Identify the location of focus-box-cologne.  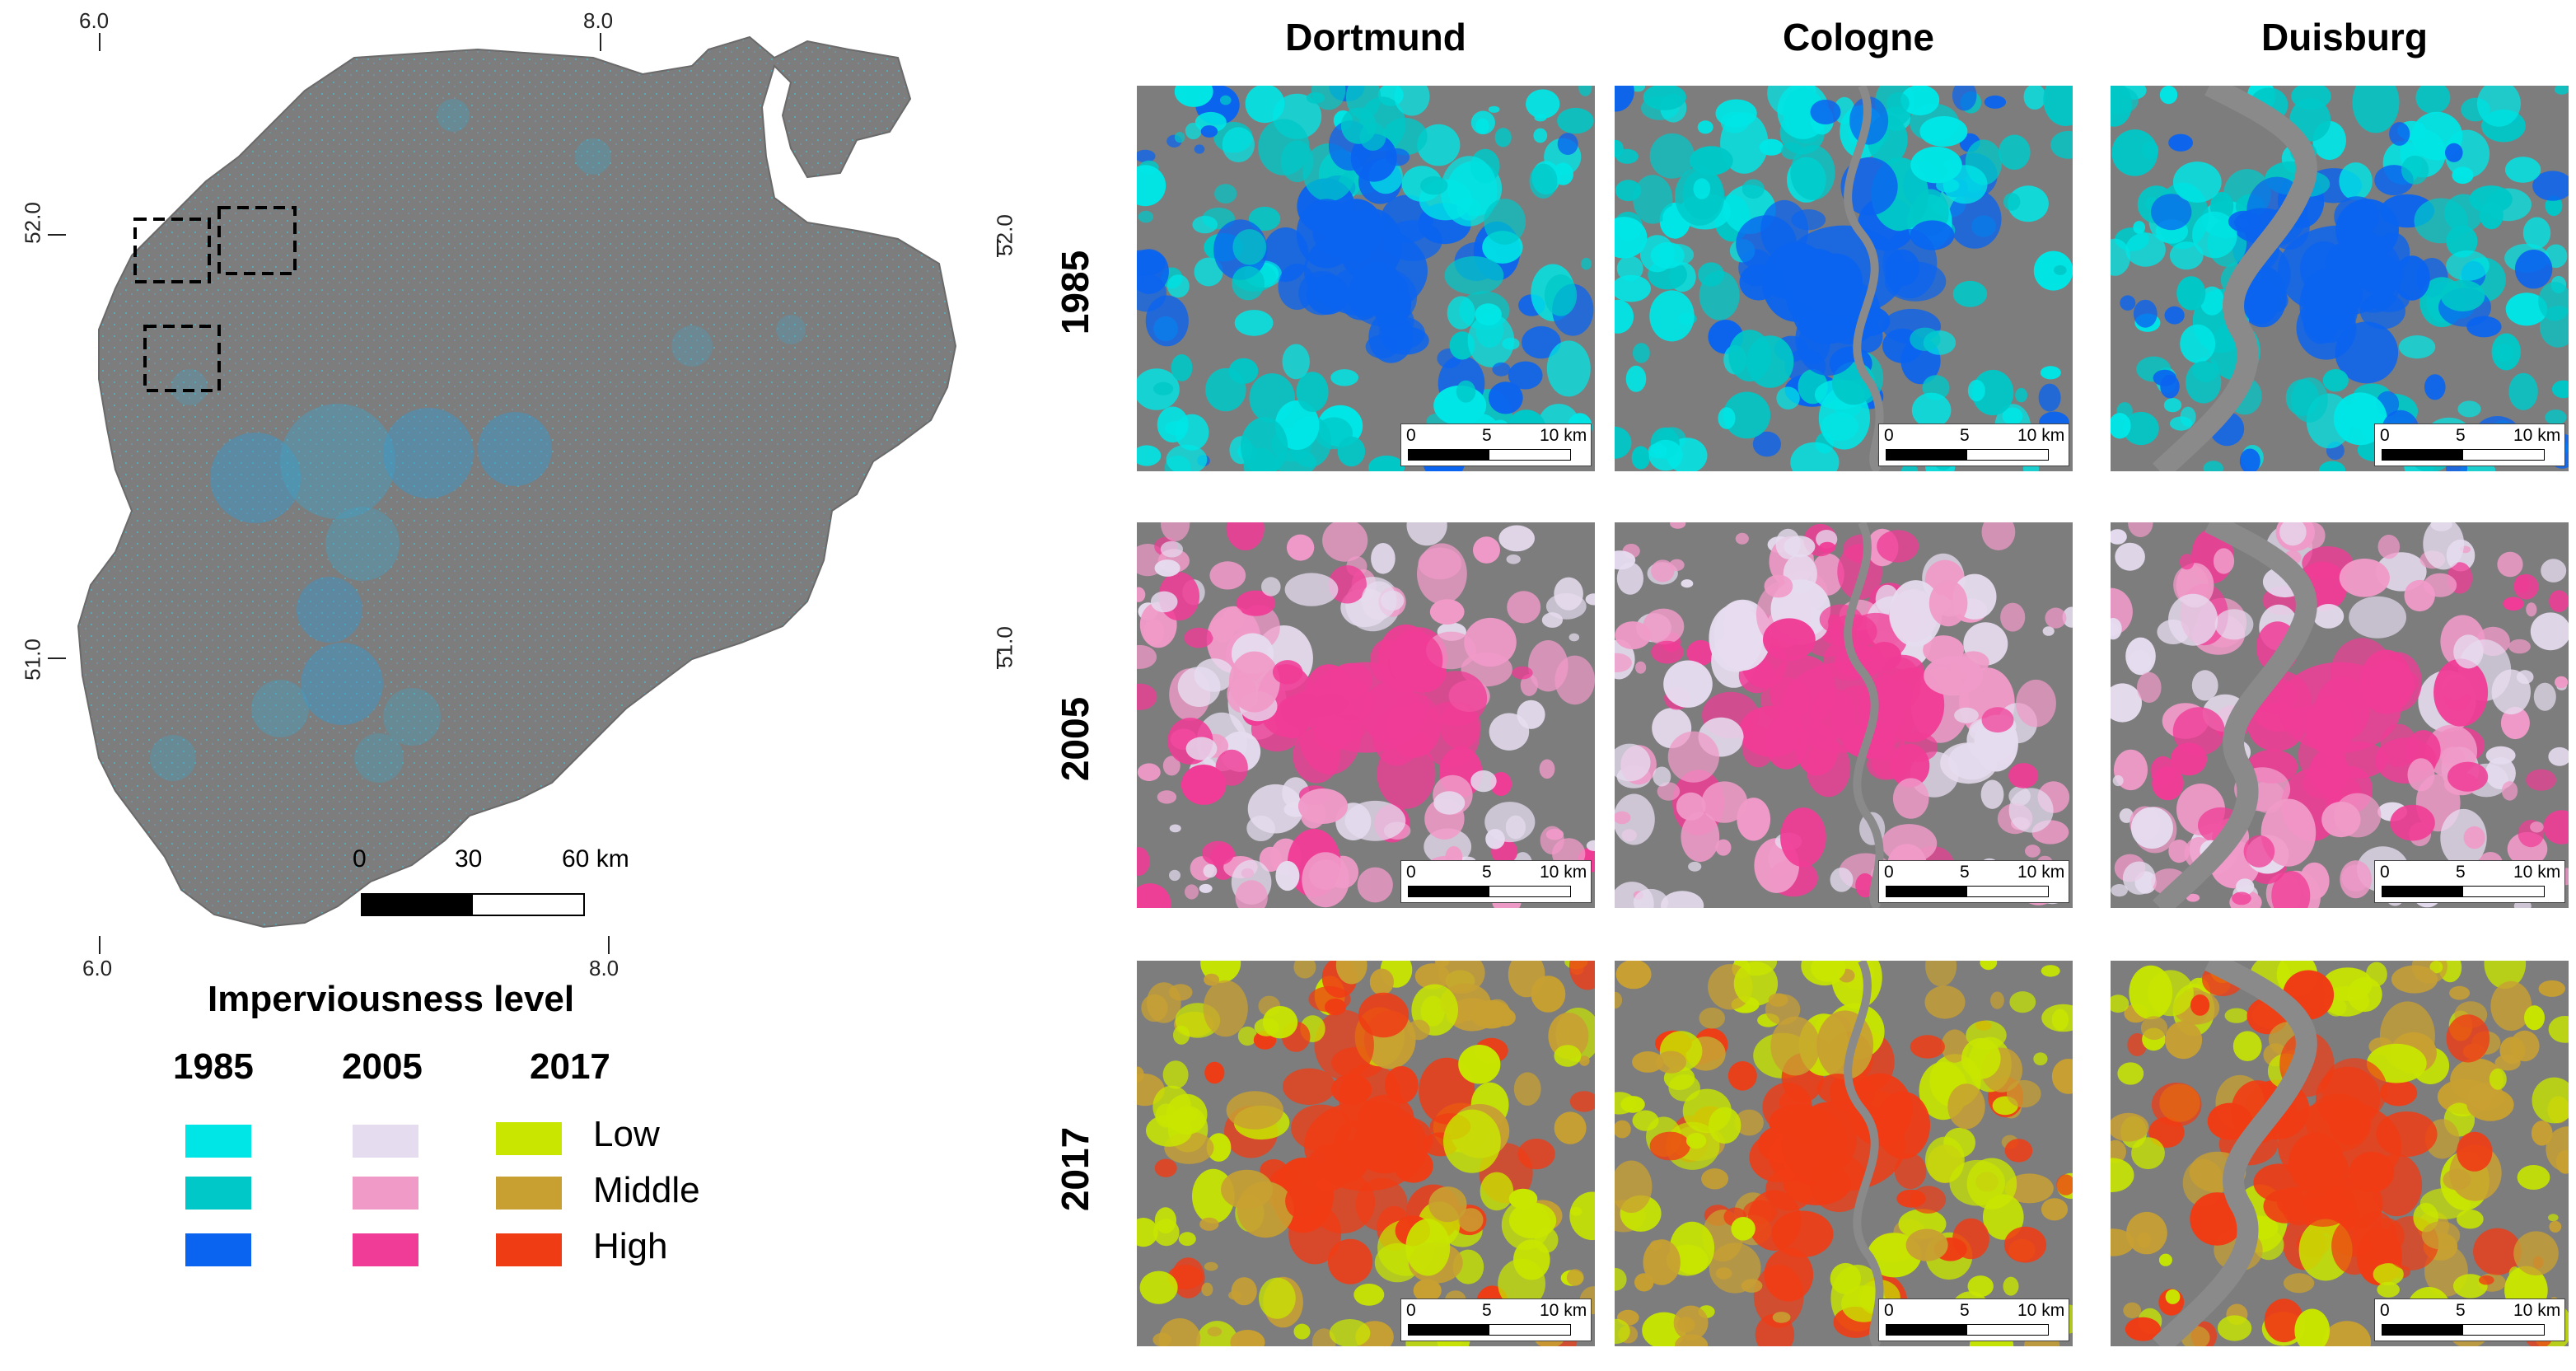
(182, 359).